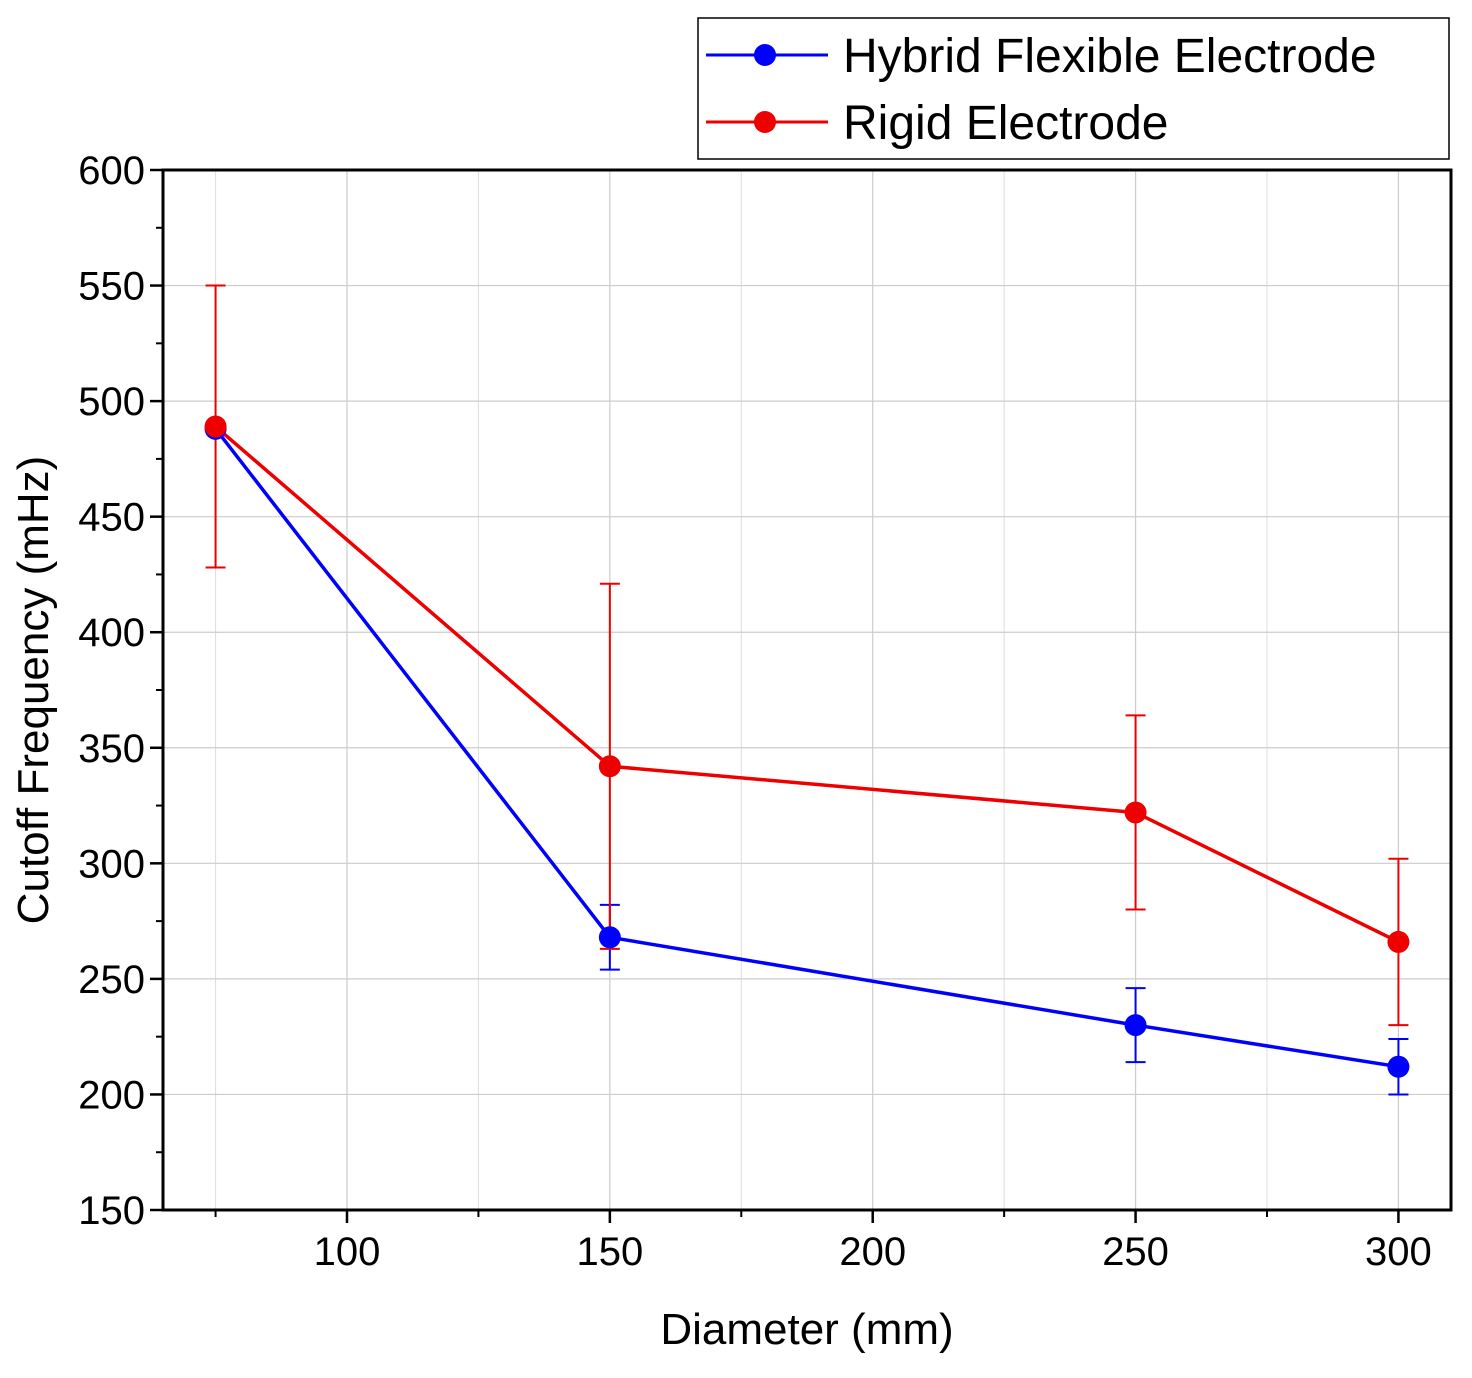 This screenshot has height=1378, width=1472. What do you see at coordinates (111, 1095) in the screenshot?
I see `y-tick-label: 200` at bounding box center [111, 1095].